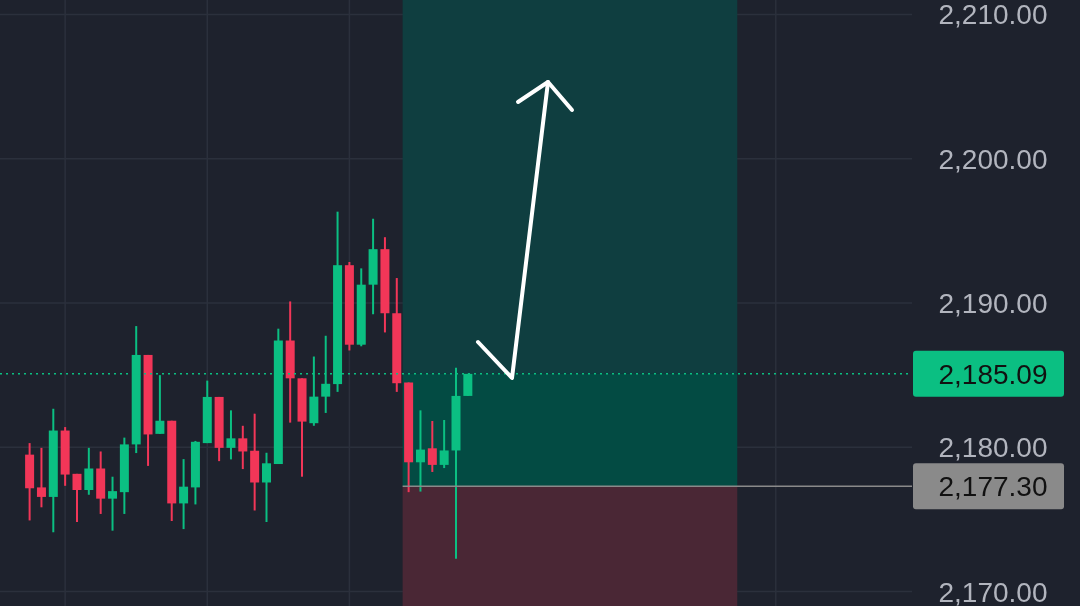 The height and width of the screenshot is (606, 1080). Describe the element at coordinates (993, 591) in the screenshot. I see `y-tick-label: 2,170.00` at that location.